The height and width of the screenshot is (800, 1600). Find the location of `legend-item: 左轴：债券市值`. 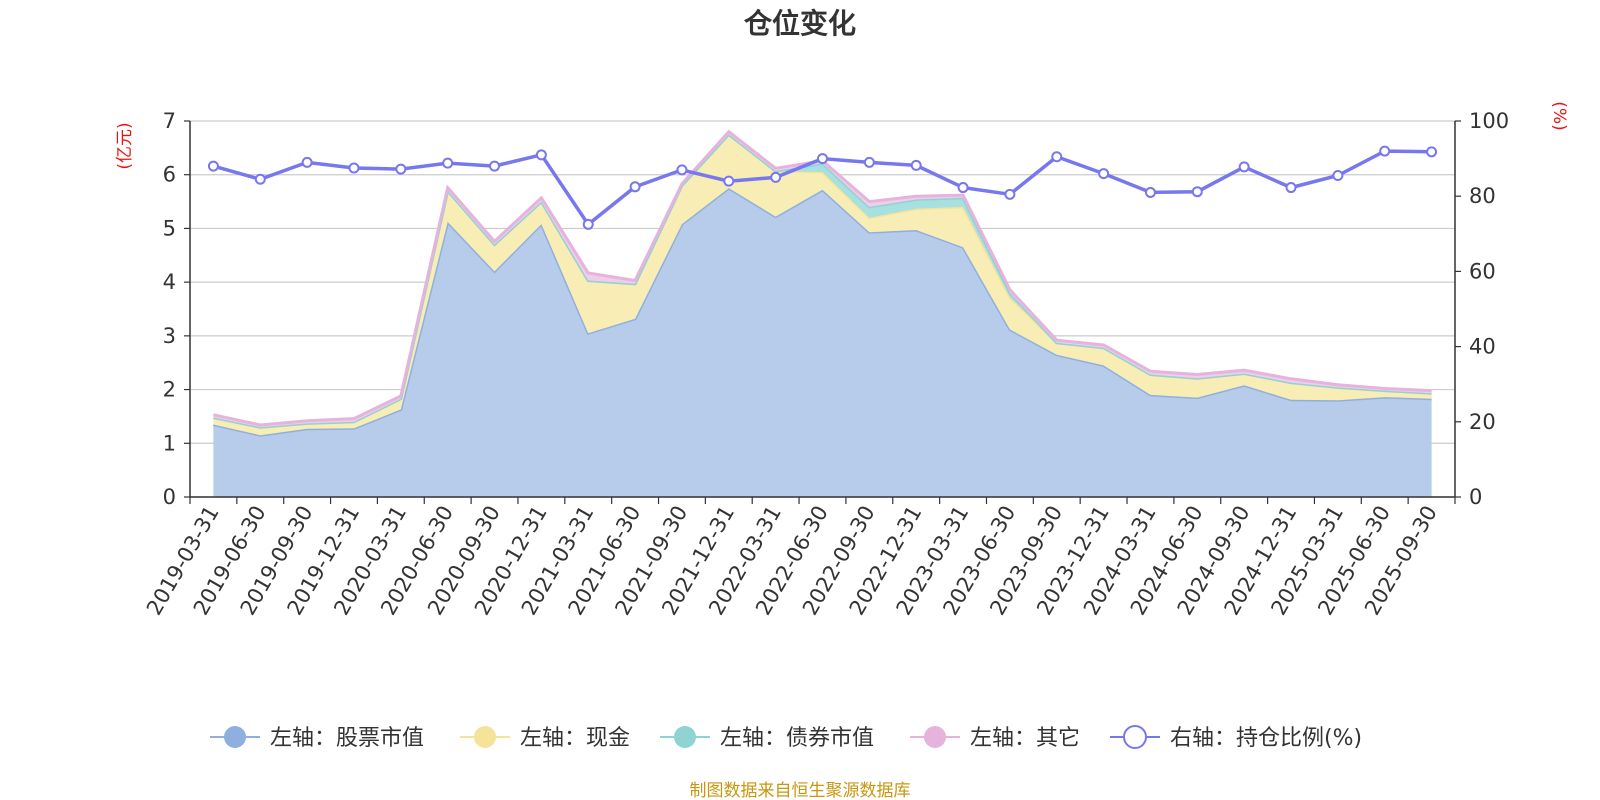

legend-item: 左轴：债券市值 is located at coordinates (767, 738).